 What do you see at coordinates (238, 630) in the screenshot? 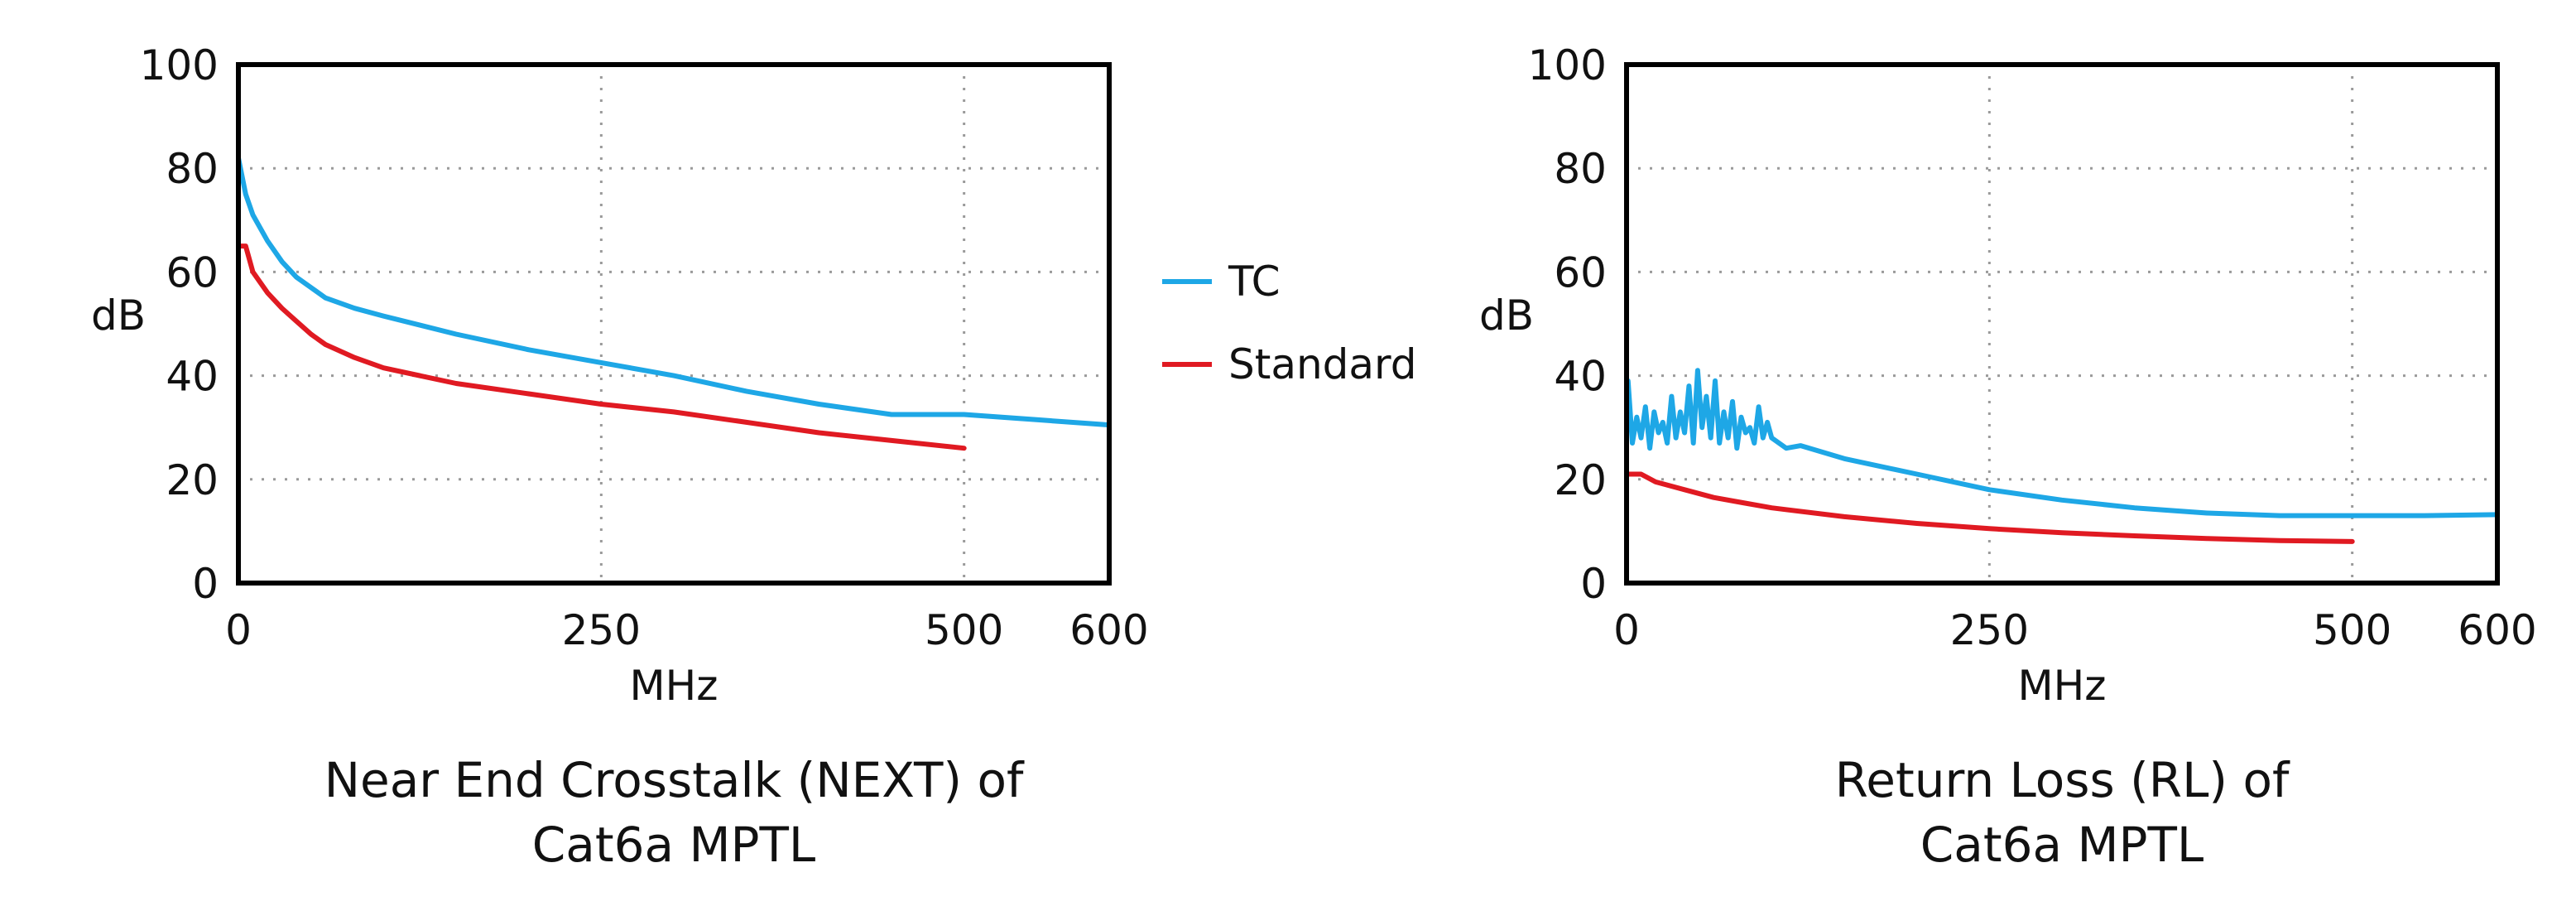
I see `next-xtick-0: 0` at bounding box center [238, 630].